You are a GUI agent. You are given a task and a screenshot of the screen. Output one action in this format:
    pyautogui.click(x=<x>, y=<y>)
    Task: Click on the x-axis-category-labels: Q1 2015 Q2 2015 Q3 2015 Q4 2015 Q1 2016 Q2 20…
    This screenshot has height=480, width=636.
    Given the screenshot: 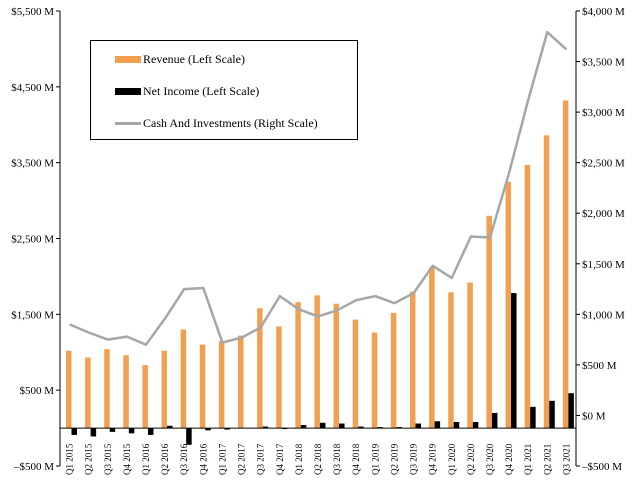 What is the action you would take?
    pyautogui.click(x=318, y=459)
    